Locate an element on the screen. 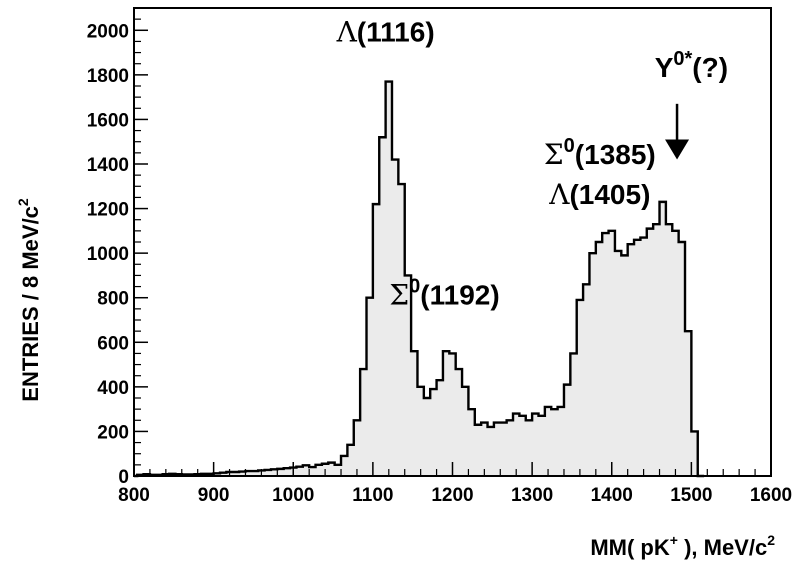  y-axis-label: ENTRIES / 8 MeV/c2 is located at coordinates (29, 300).